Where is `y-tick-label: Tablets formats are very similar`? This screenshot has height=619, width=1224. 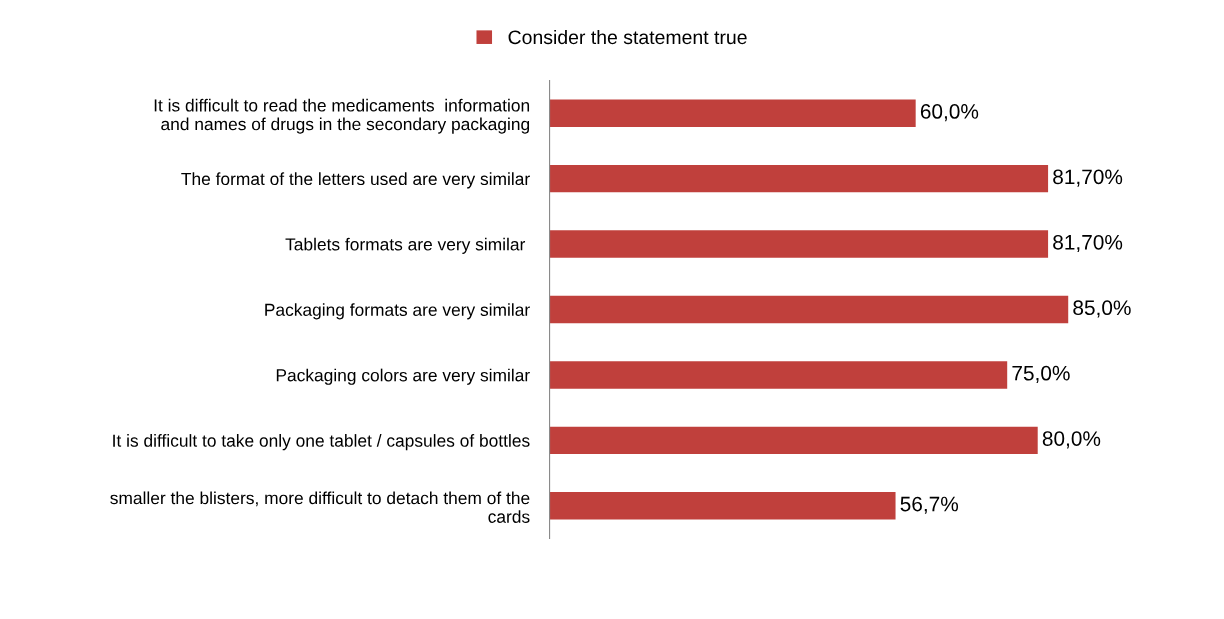
y-tick-label: Tablets formats are very similar is located at coordinates (405, 245).